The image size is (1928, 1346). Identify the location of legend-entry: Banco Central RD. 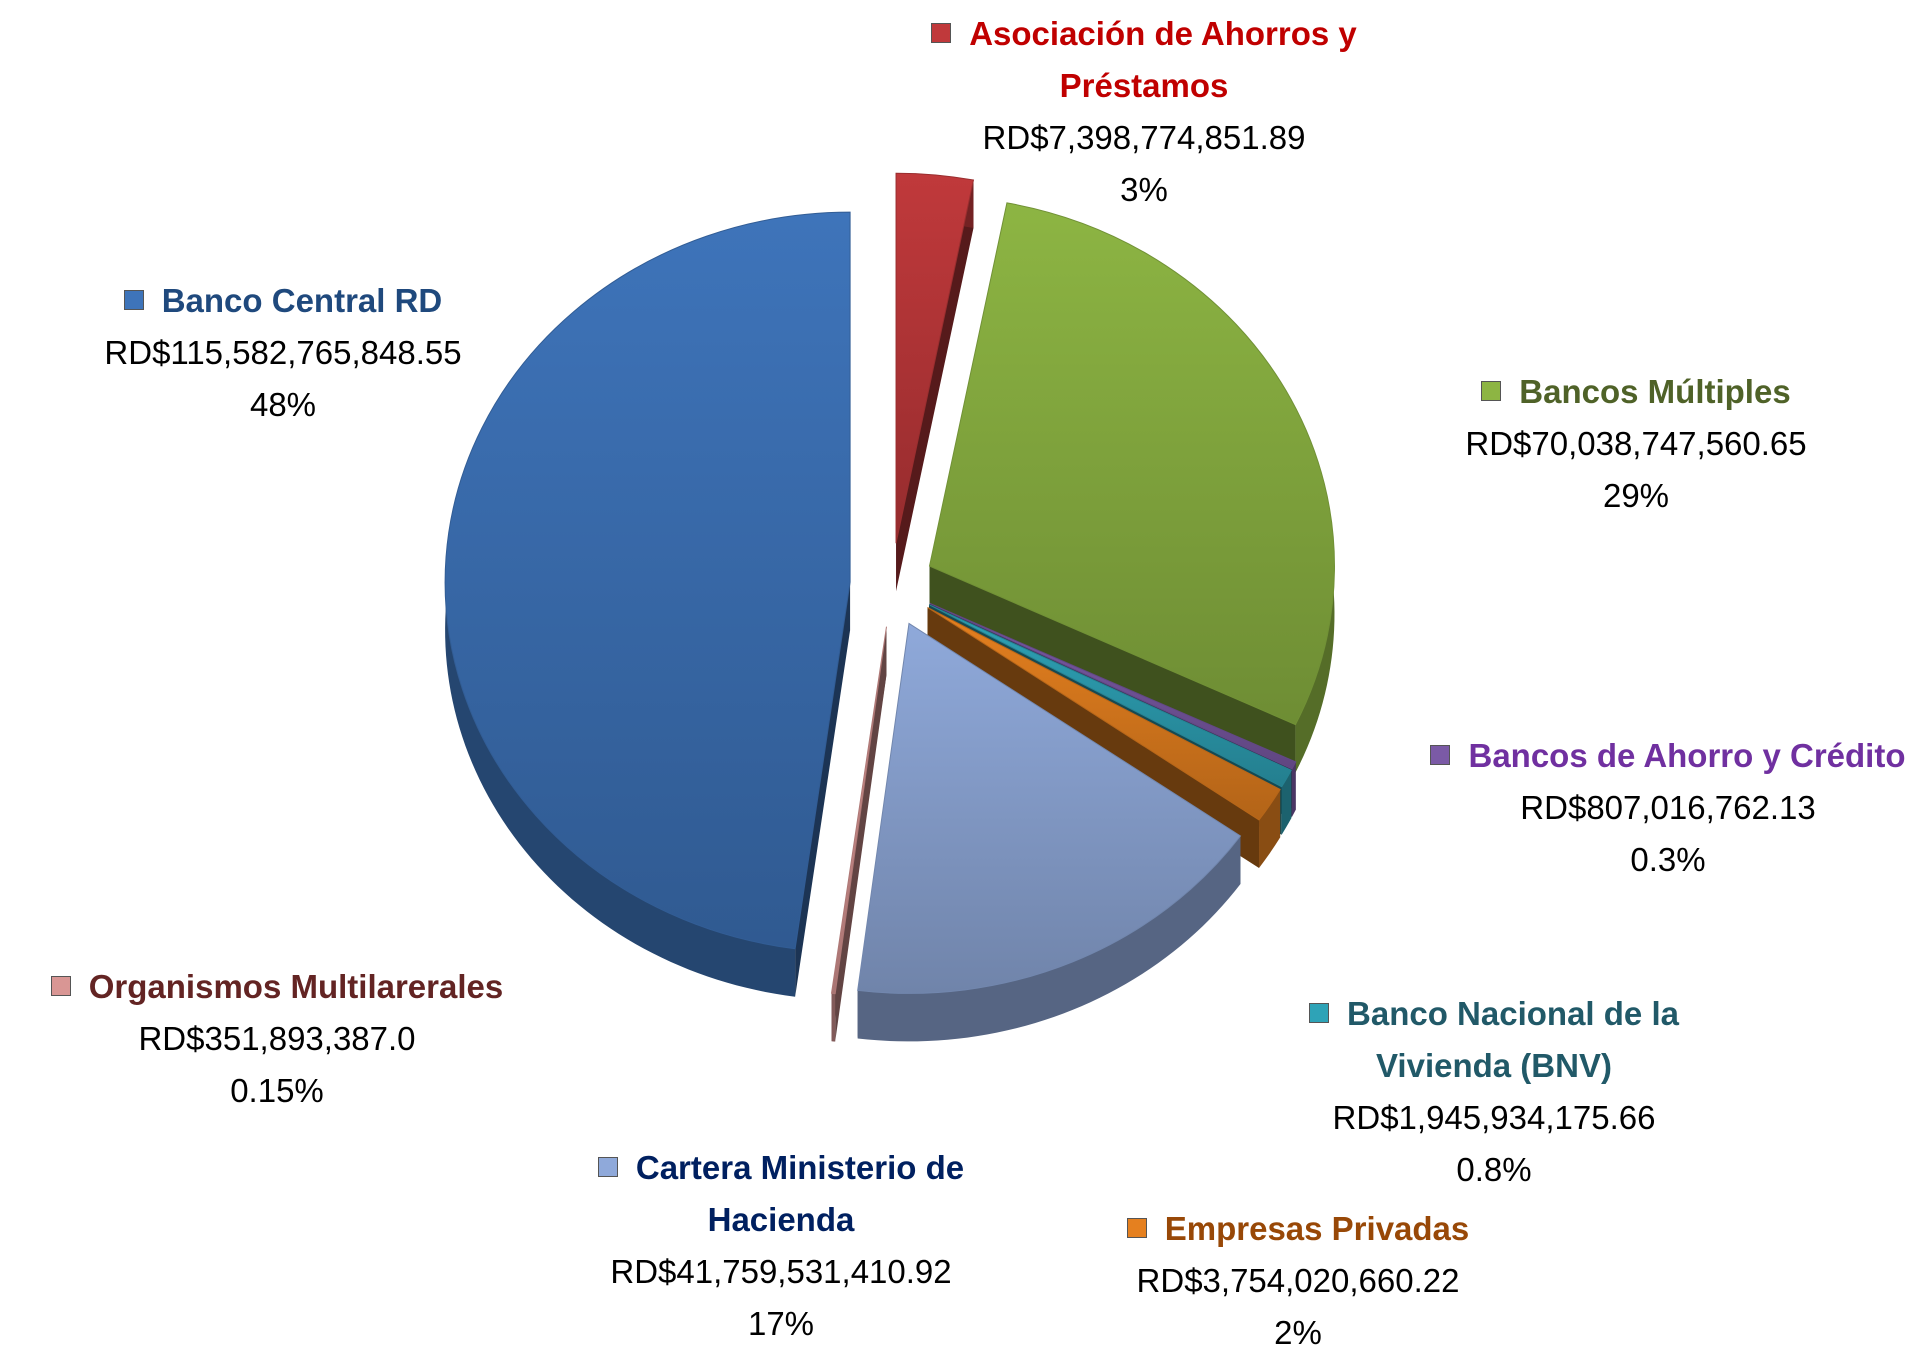
(283, 301).